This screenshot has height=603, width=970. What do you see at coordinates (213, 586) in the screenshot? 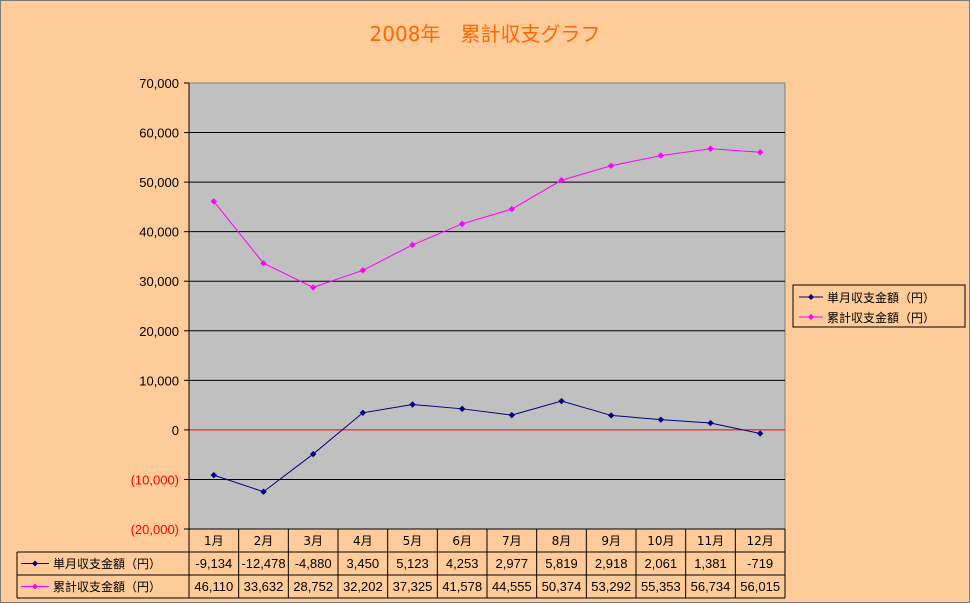
I see `data-label: 46,110` at bounding box center [213, 586].